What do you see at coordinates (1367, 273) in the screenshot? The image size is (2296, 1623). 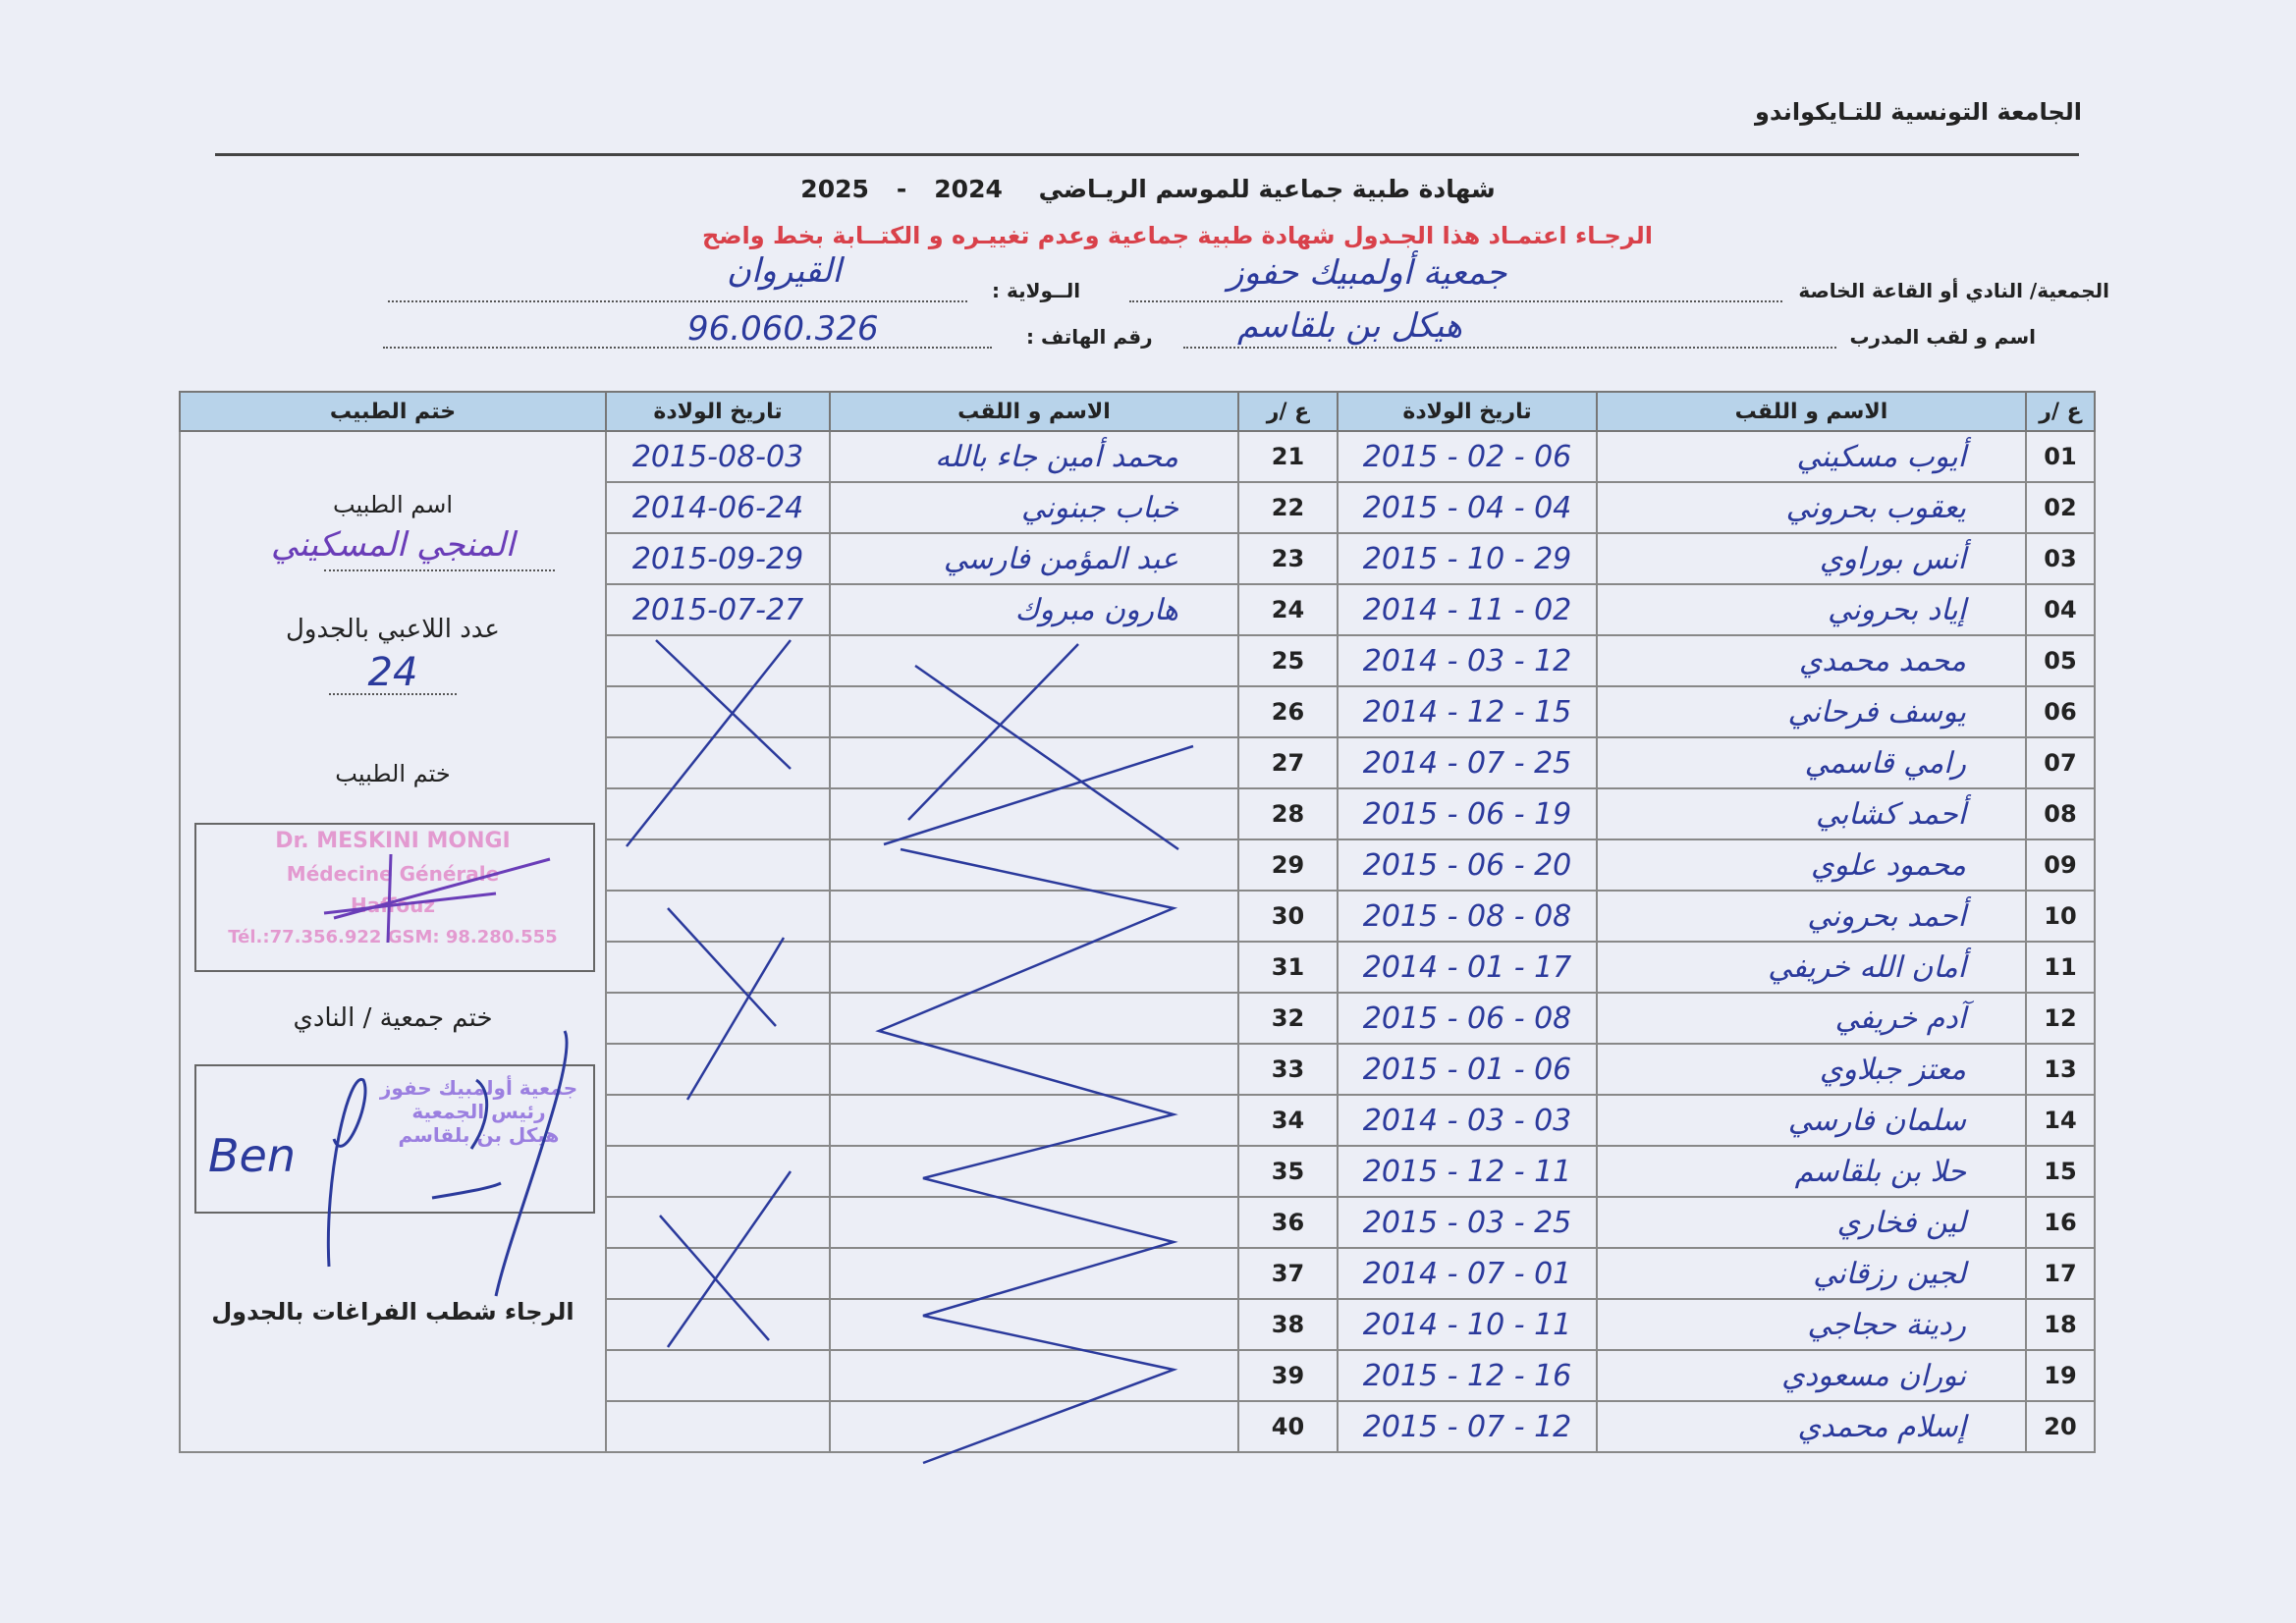 I see `club-value: جمعية أولمبيك حفوز` at bounding box center [1367, 273].